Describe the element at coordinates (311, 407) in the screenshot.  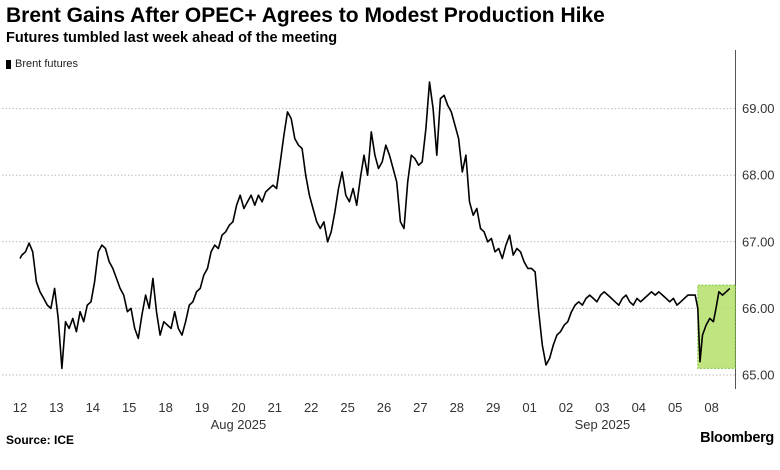
I see `x-tick-label: 22` at that location.